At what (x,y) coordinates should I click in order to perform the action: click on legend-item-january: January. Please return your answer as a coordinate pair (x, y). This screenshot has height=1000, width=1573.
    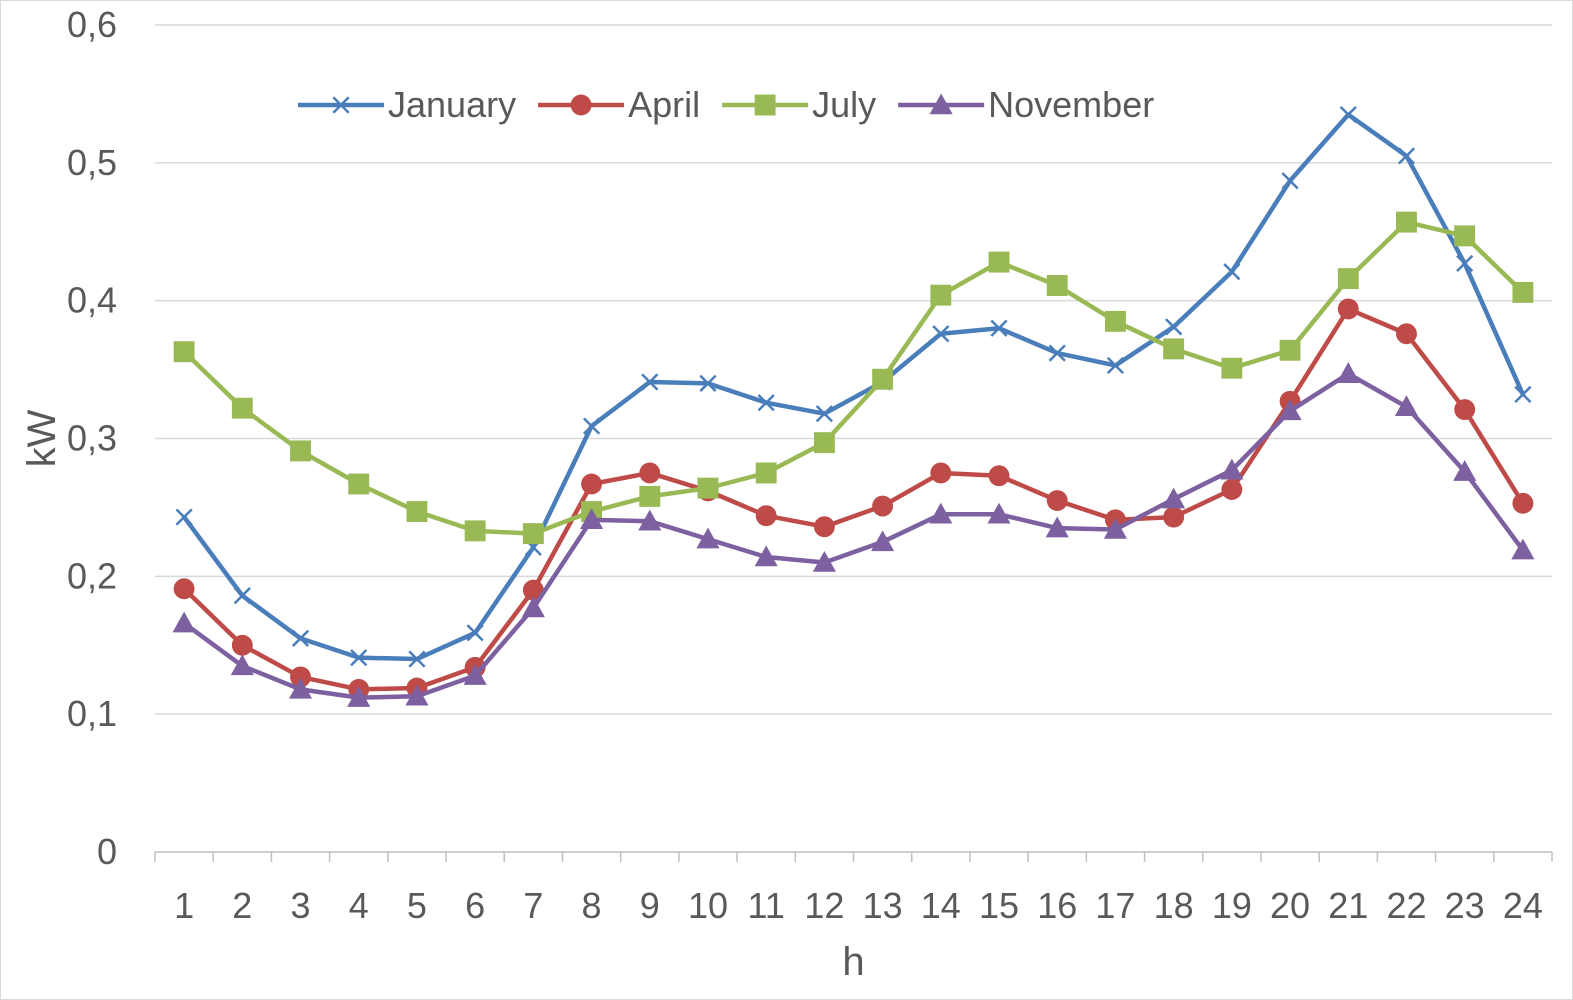
    Looking at the image, I should click on (407, 104).